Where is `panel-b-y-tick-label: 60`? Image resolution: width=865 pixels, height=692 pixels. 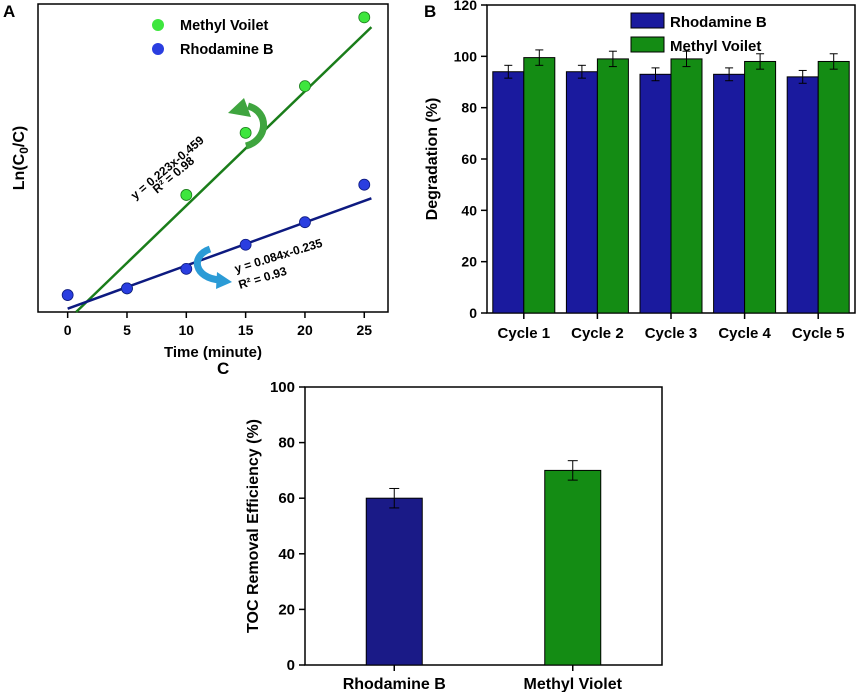
panel-b-y-tick-label: 60 is located at coordinates (469, 159).